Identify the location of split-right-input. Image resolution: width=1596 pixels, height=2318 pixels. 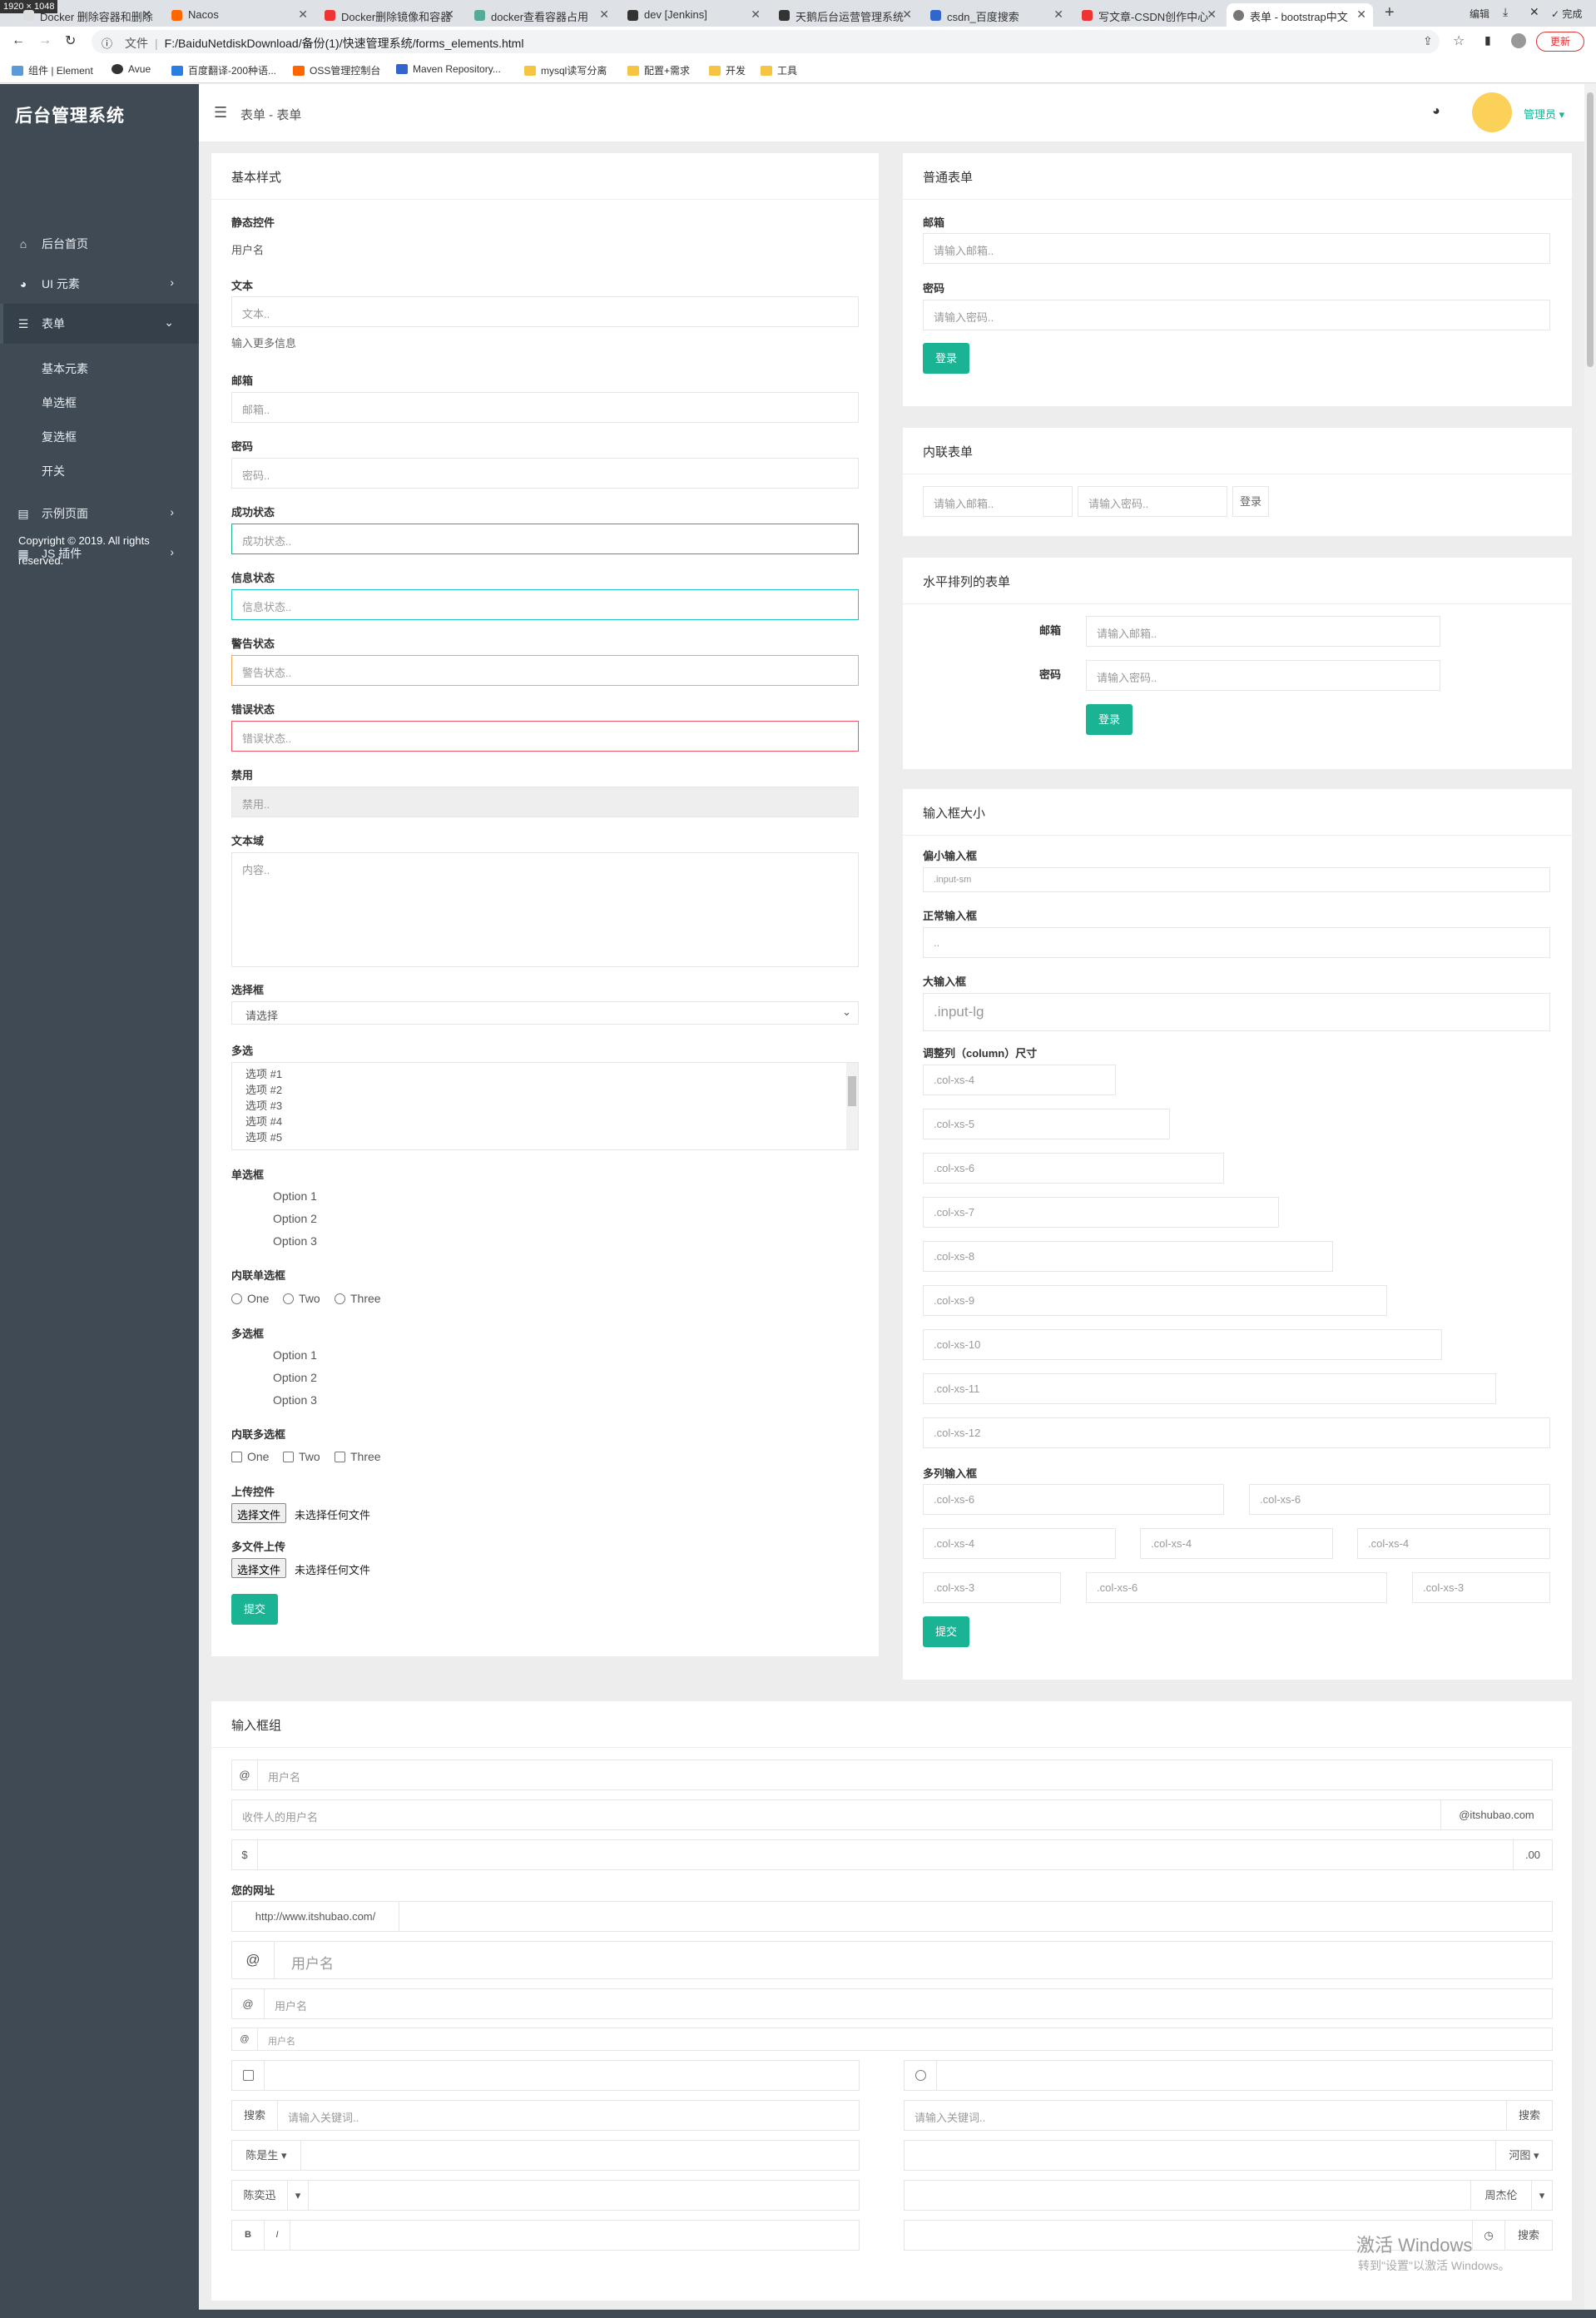
(1187, 2195).